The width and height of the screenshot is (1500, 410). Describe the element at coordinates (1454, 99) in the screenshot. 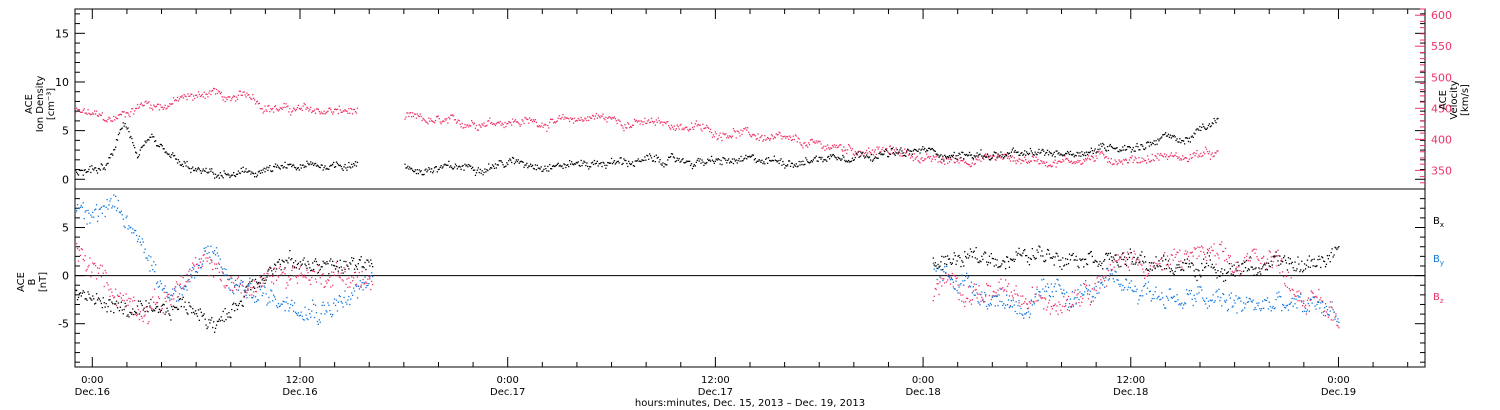

I see `velocity-axis-label-line2: Velocity` at that location.